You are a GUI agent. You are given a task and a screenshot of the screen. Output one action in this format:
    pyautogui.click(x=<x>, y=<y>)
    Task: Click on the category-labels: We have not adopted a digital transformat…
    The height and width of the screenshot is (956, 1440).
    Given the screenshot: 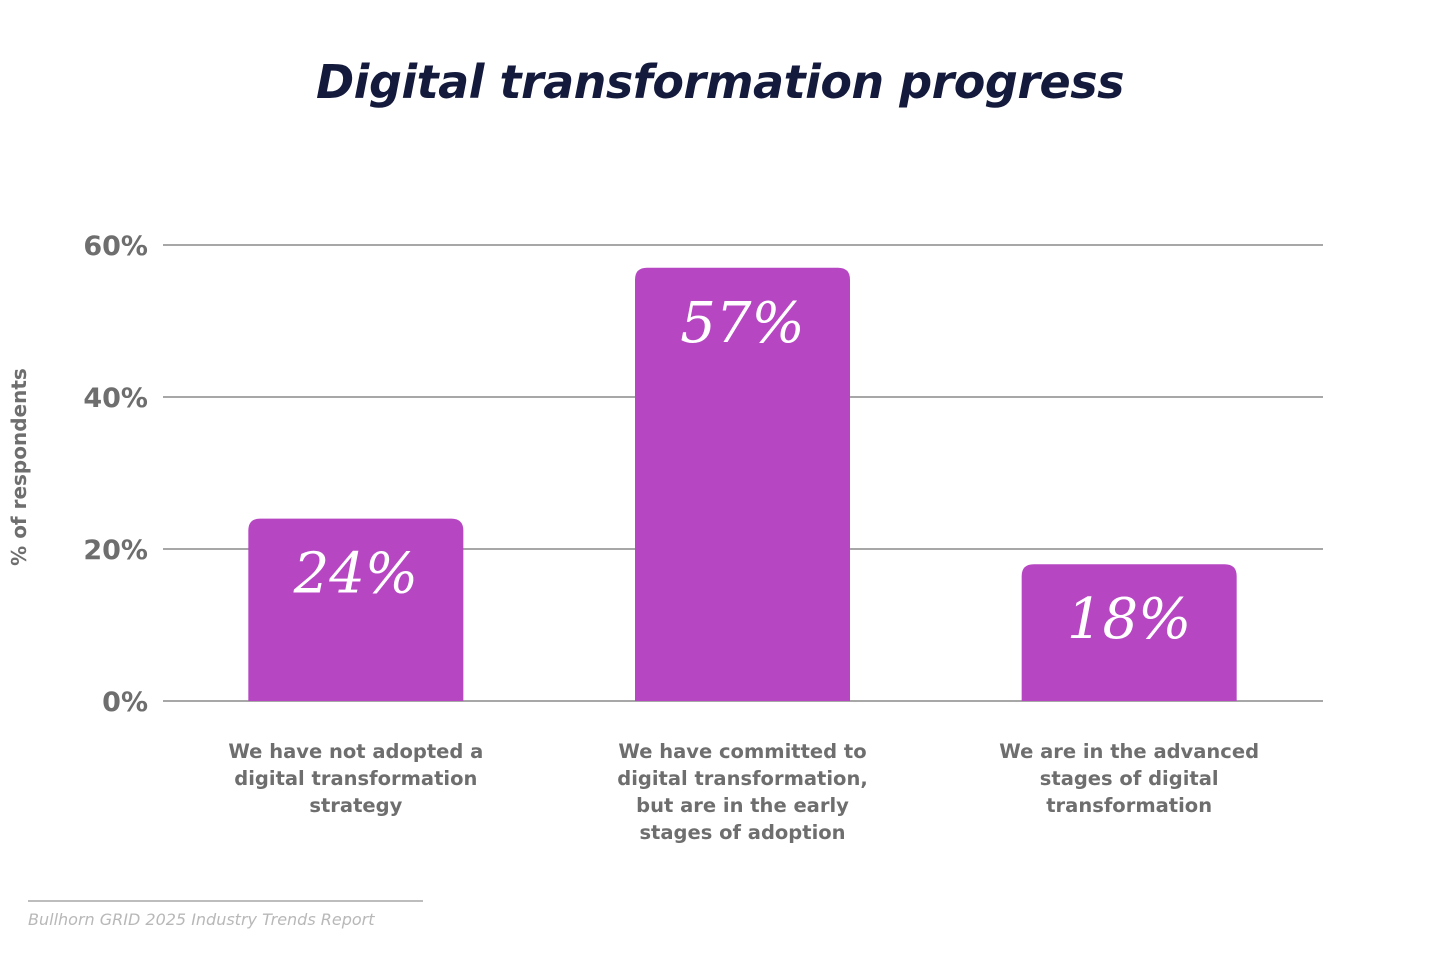 What is the action you would take?
    pyautogui.click(x=743, y=792)
    